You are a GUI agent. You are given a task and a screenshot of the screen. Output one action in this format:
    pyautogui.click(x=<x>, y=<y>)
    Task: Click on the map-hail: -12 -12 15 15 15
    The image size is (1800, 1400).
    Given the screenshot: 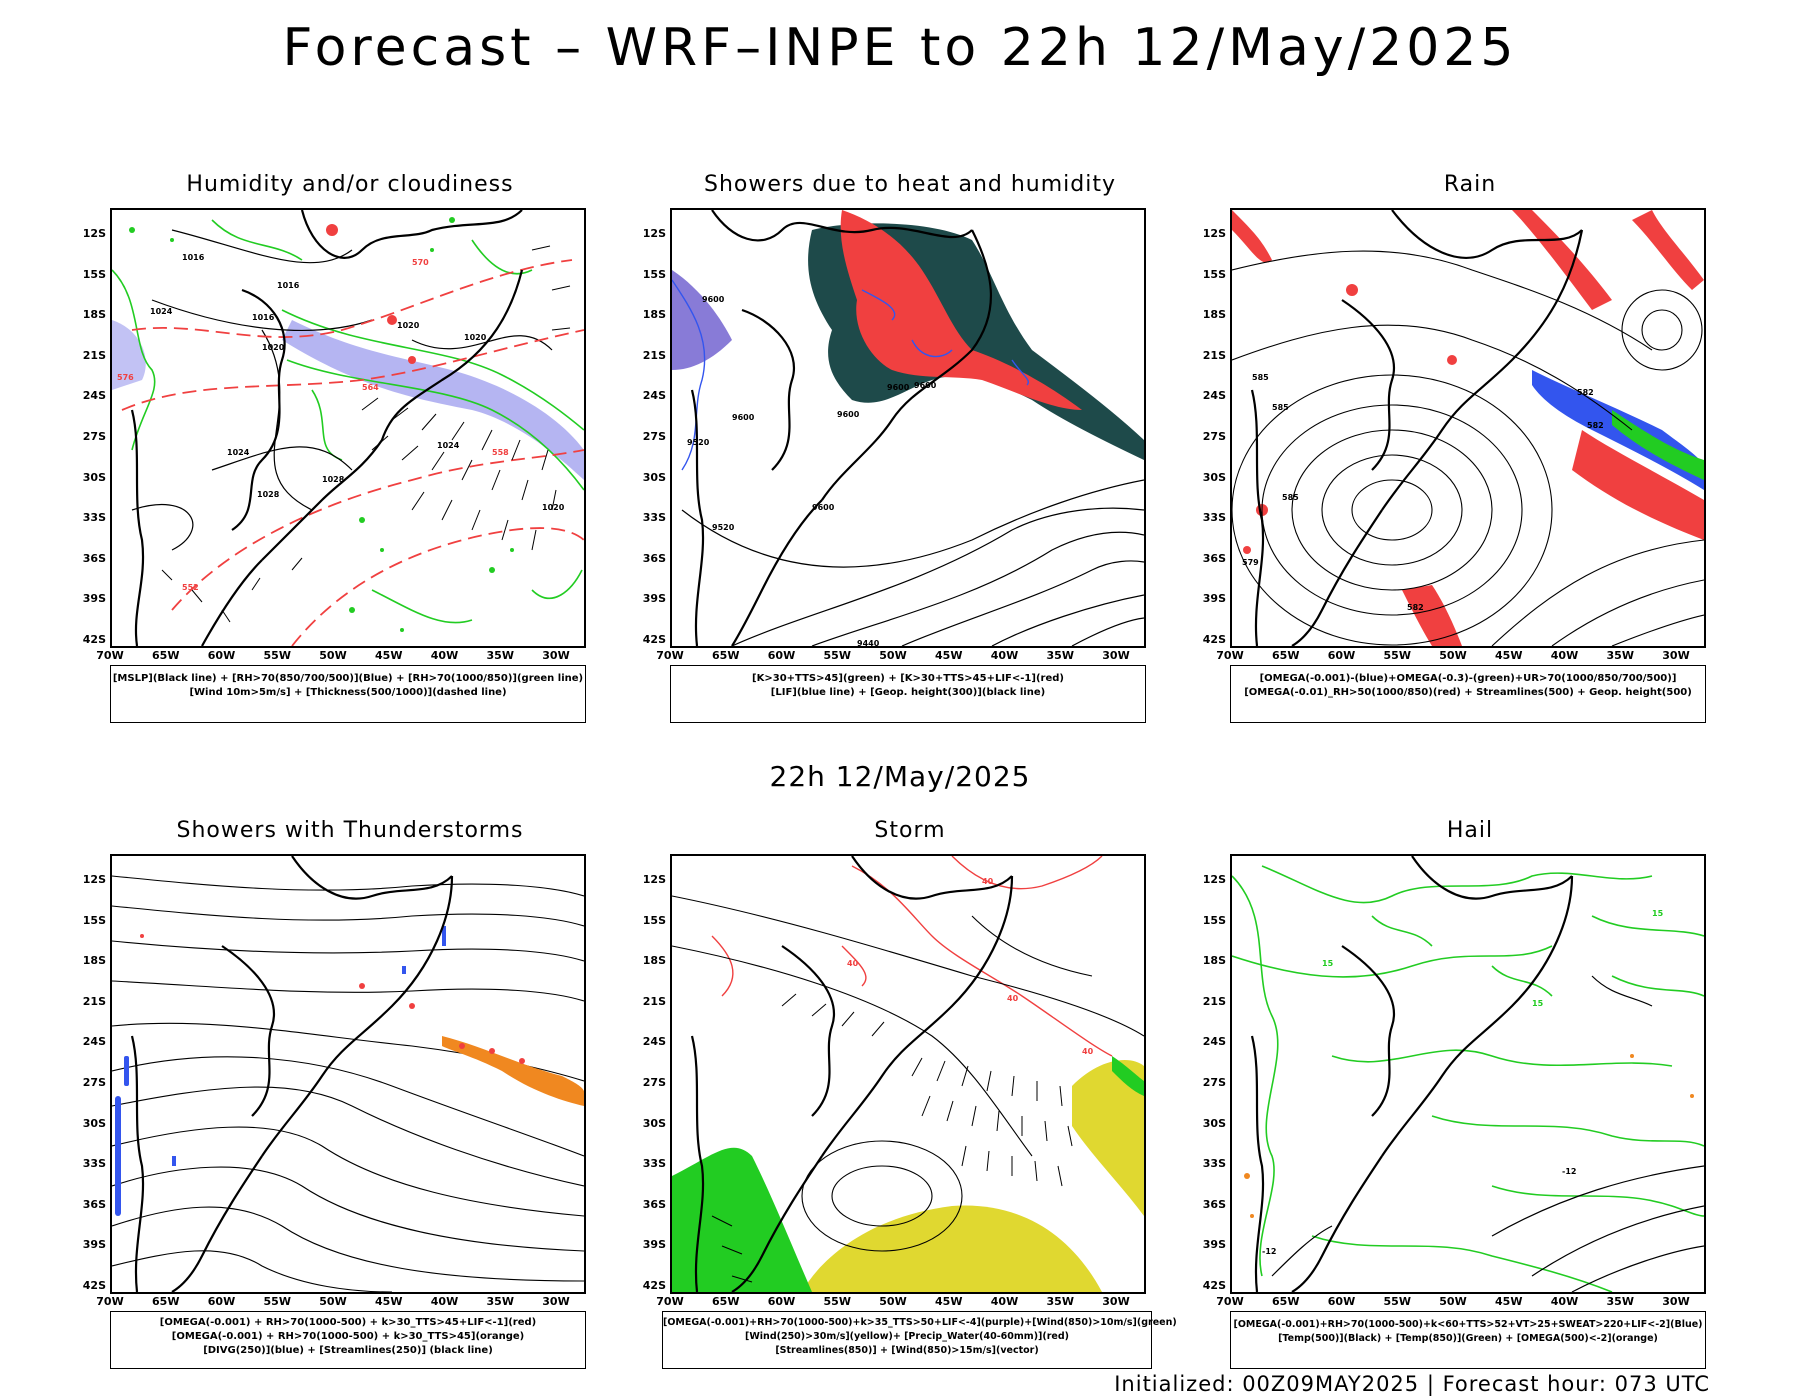 What is the action you would take?
    pyautogui.click(x=1468, y=1074)
    